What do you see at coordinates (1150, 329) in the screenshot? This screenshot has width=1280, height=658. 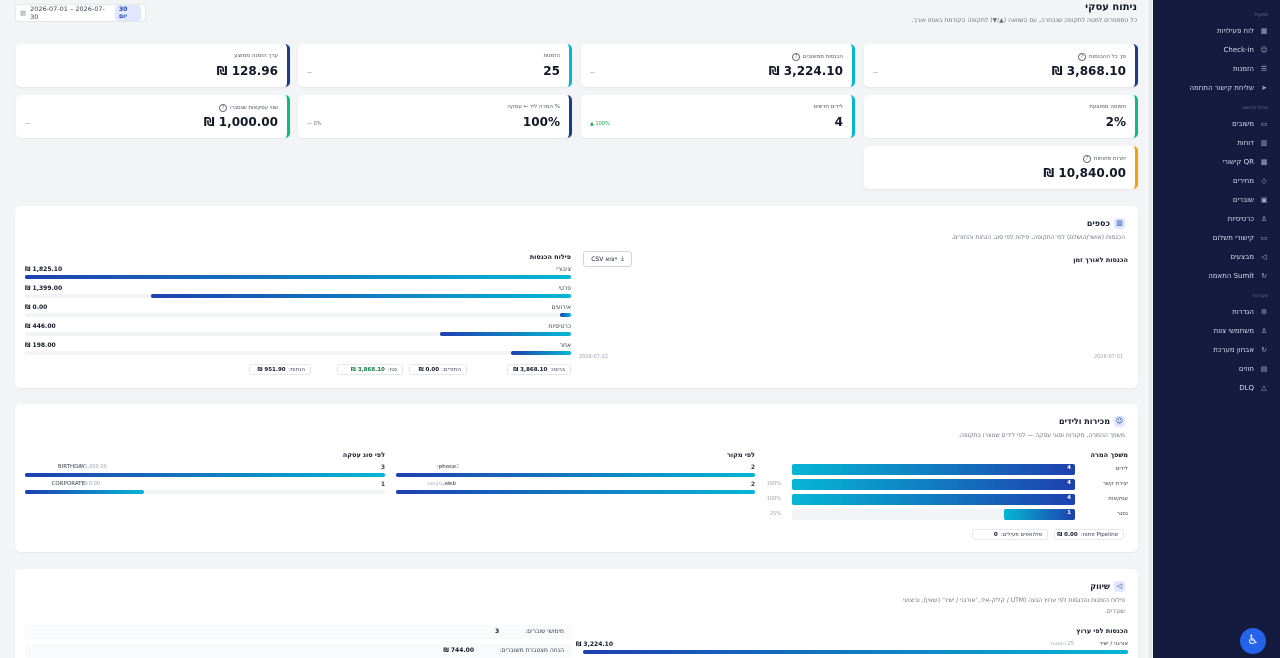 I see `page-scrollbar` at bounding box center [1150, 329].